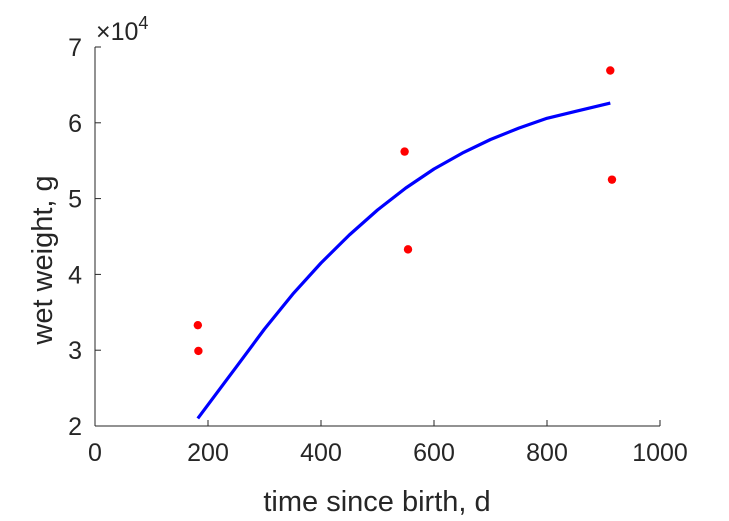 This screenshot has width=729, height=521. I want to click on x-tick-label: 600, so click(434, 453).